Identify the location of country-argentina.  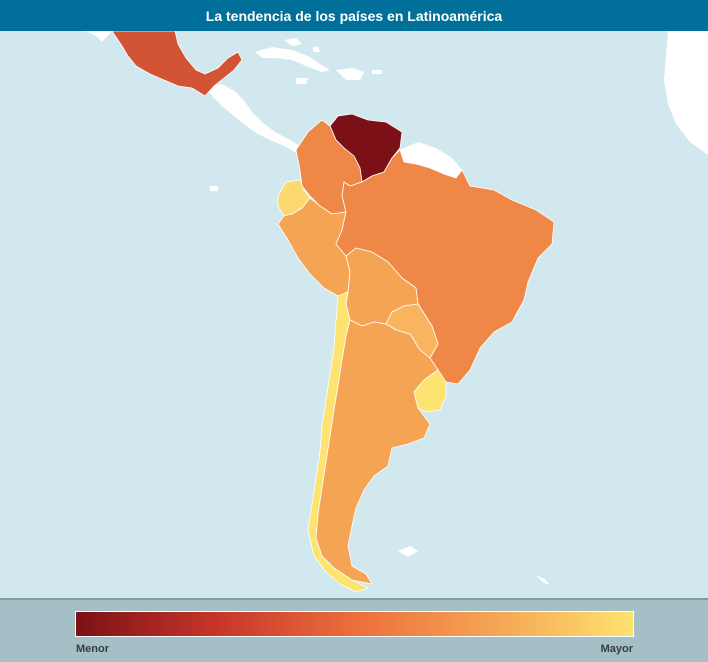
(377, 452).